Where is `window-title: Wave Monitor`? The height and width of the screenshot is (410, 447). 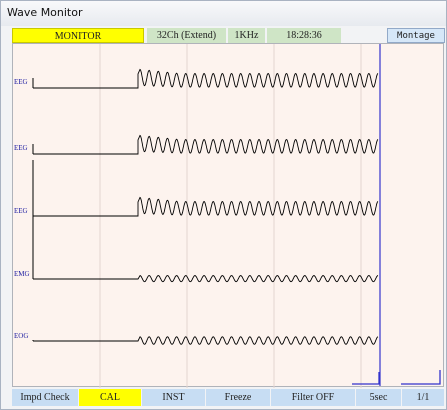
window-title: Wave Monitor is located at coordinates (45, 12).